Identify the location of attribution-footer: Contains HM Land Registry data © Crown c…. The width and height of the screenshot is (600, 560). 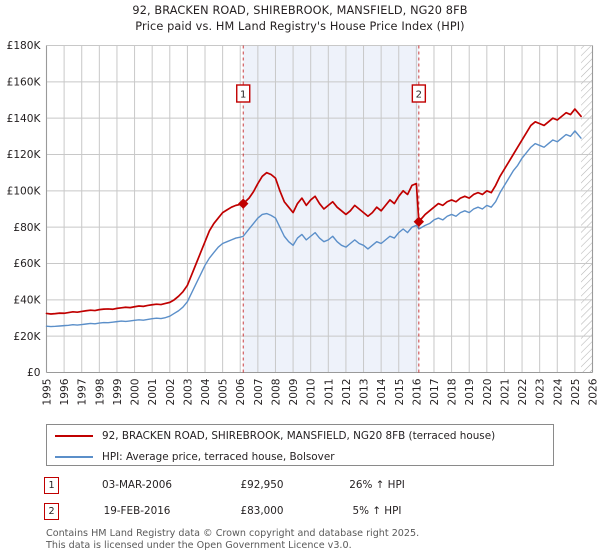
(311, 539).